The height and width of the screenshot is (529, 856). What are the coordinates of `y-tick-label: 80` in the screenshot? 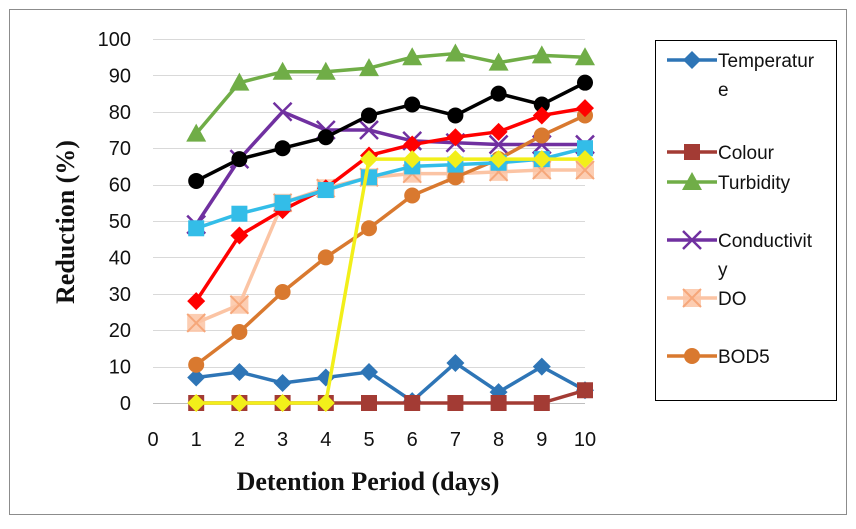 It's located at (120, 113).